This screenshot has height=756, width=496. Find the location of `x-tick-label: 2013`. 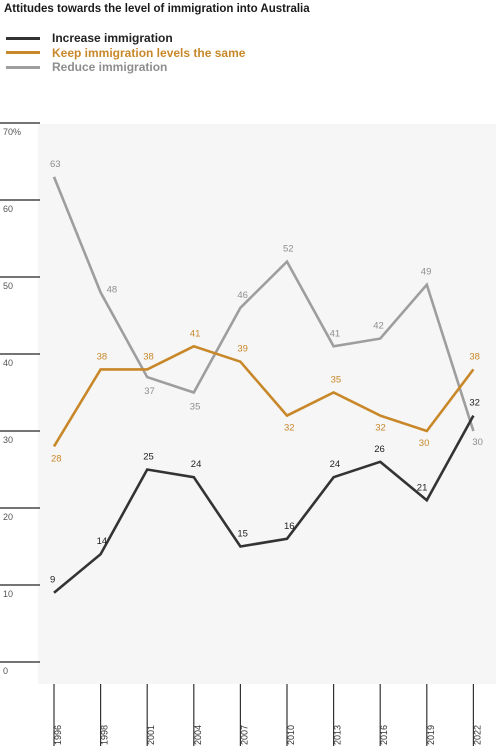

x-tick-label: 2013 is located at coordinates (338, 735).